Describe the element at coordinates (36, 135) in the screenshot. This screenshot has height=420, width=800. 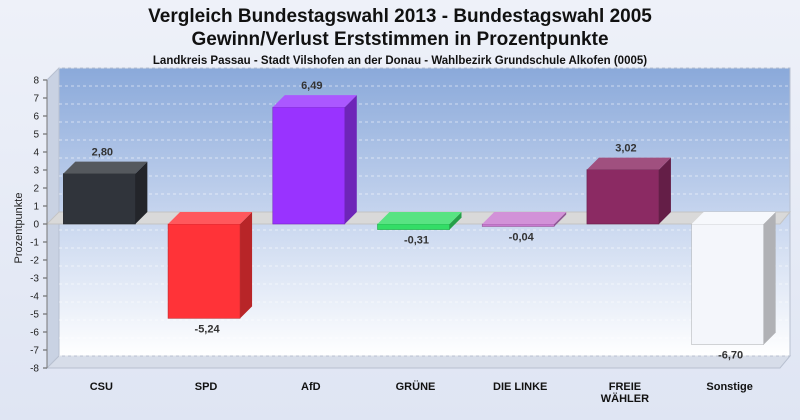
I see `y-tick-label: 5` at that location.